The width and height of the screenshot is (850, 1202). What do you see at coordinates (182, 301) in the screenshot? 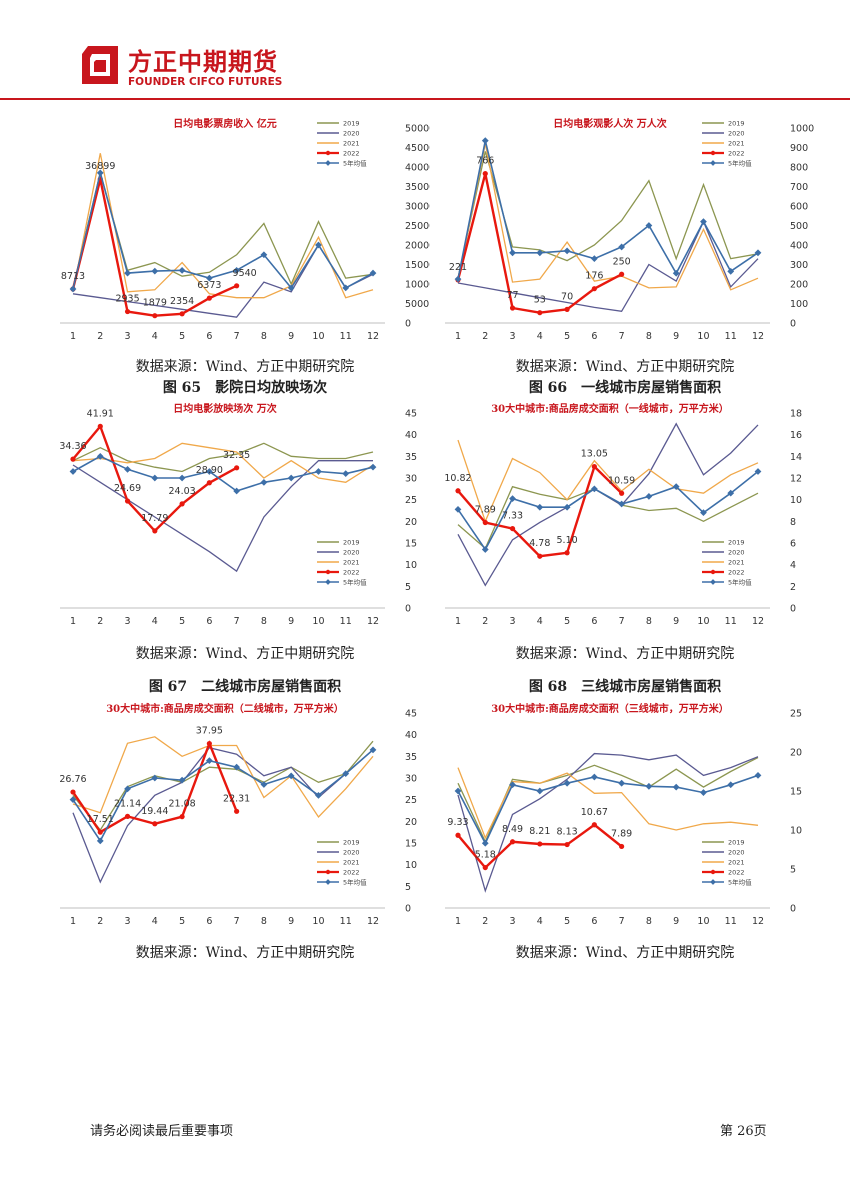
I see `data-label-2022: 2354` at bounding box center [182, 301].